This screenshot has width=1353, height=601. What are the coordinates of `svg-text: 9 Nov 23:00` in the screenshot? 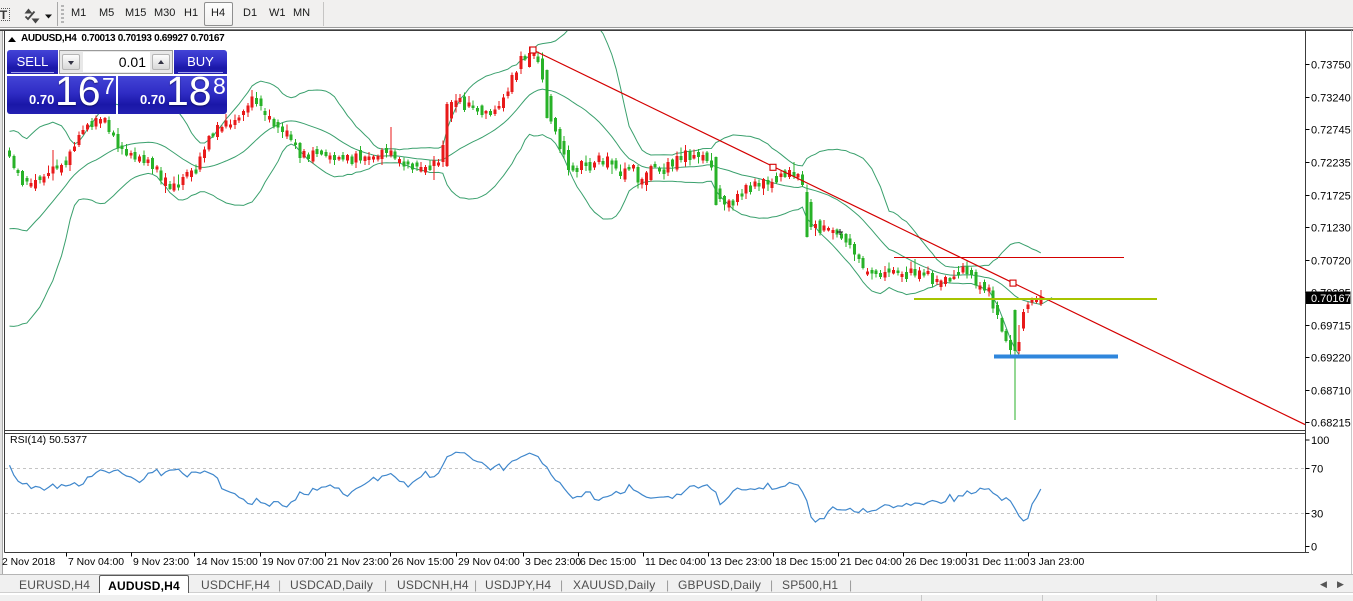 It's located at (161, 562).